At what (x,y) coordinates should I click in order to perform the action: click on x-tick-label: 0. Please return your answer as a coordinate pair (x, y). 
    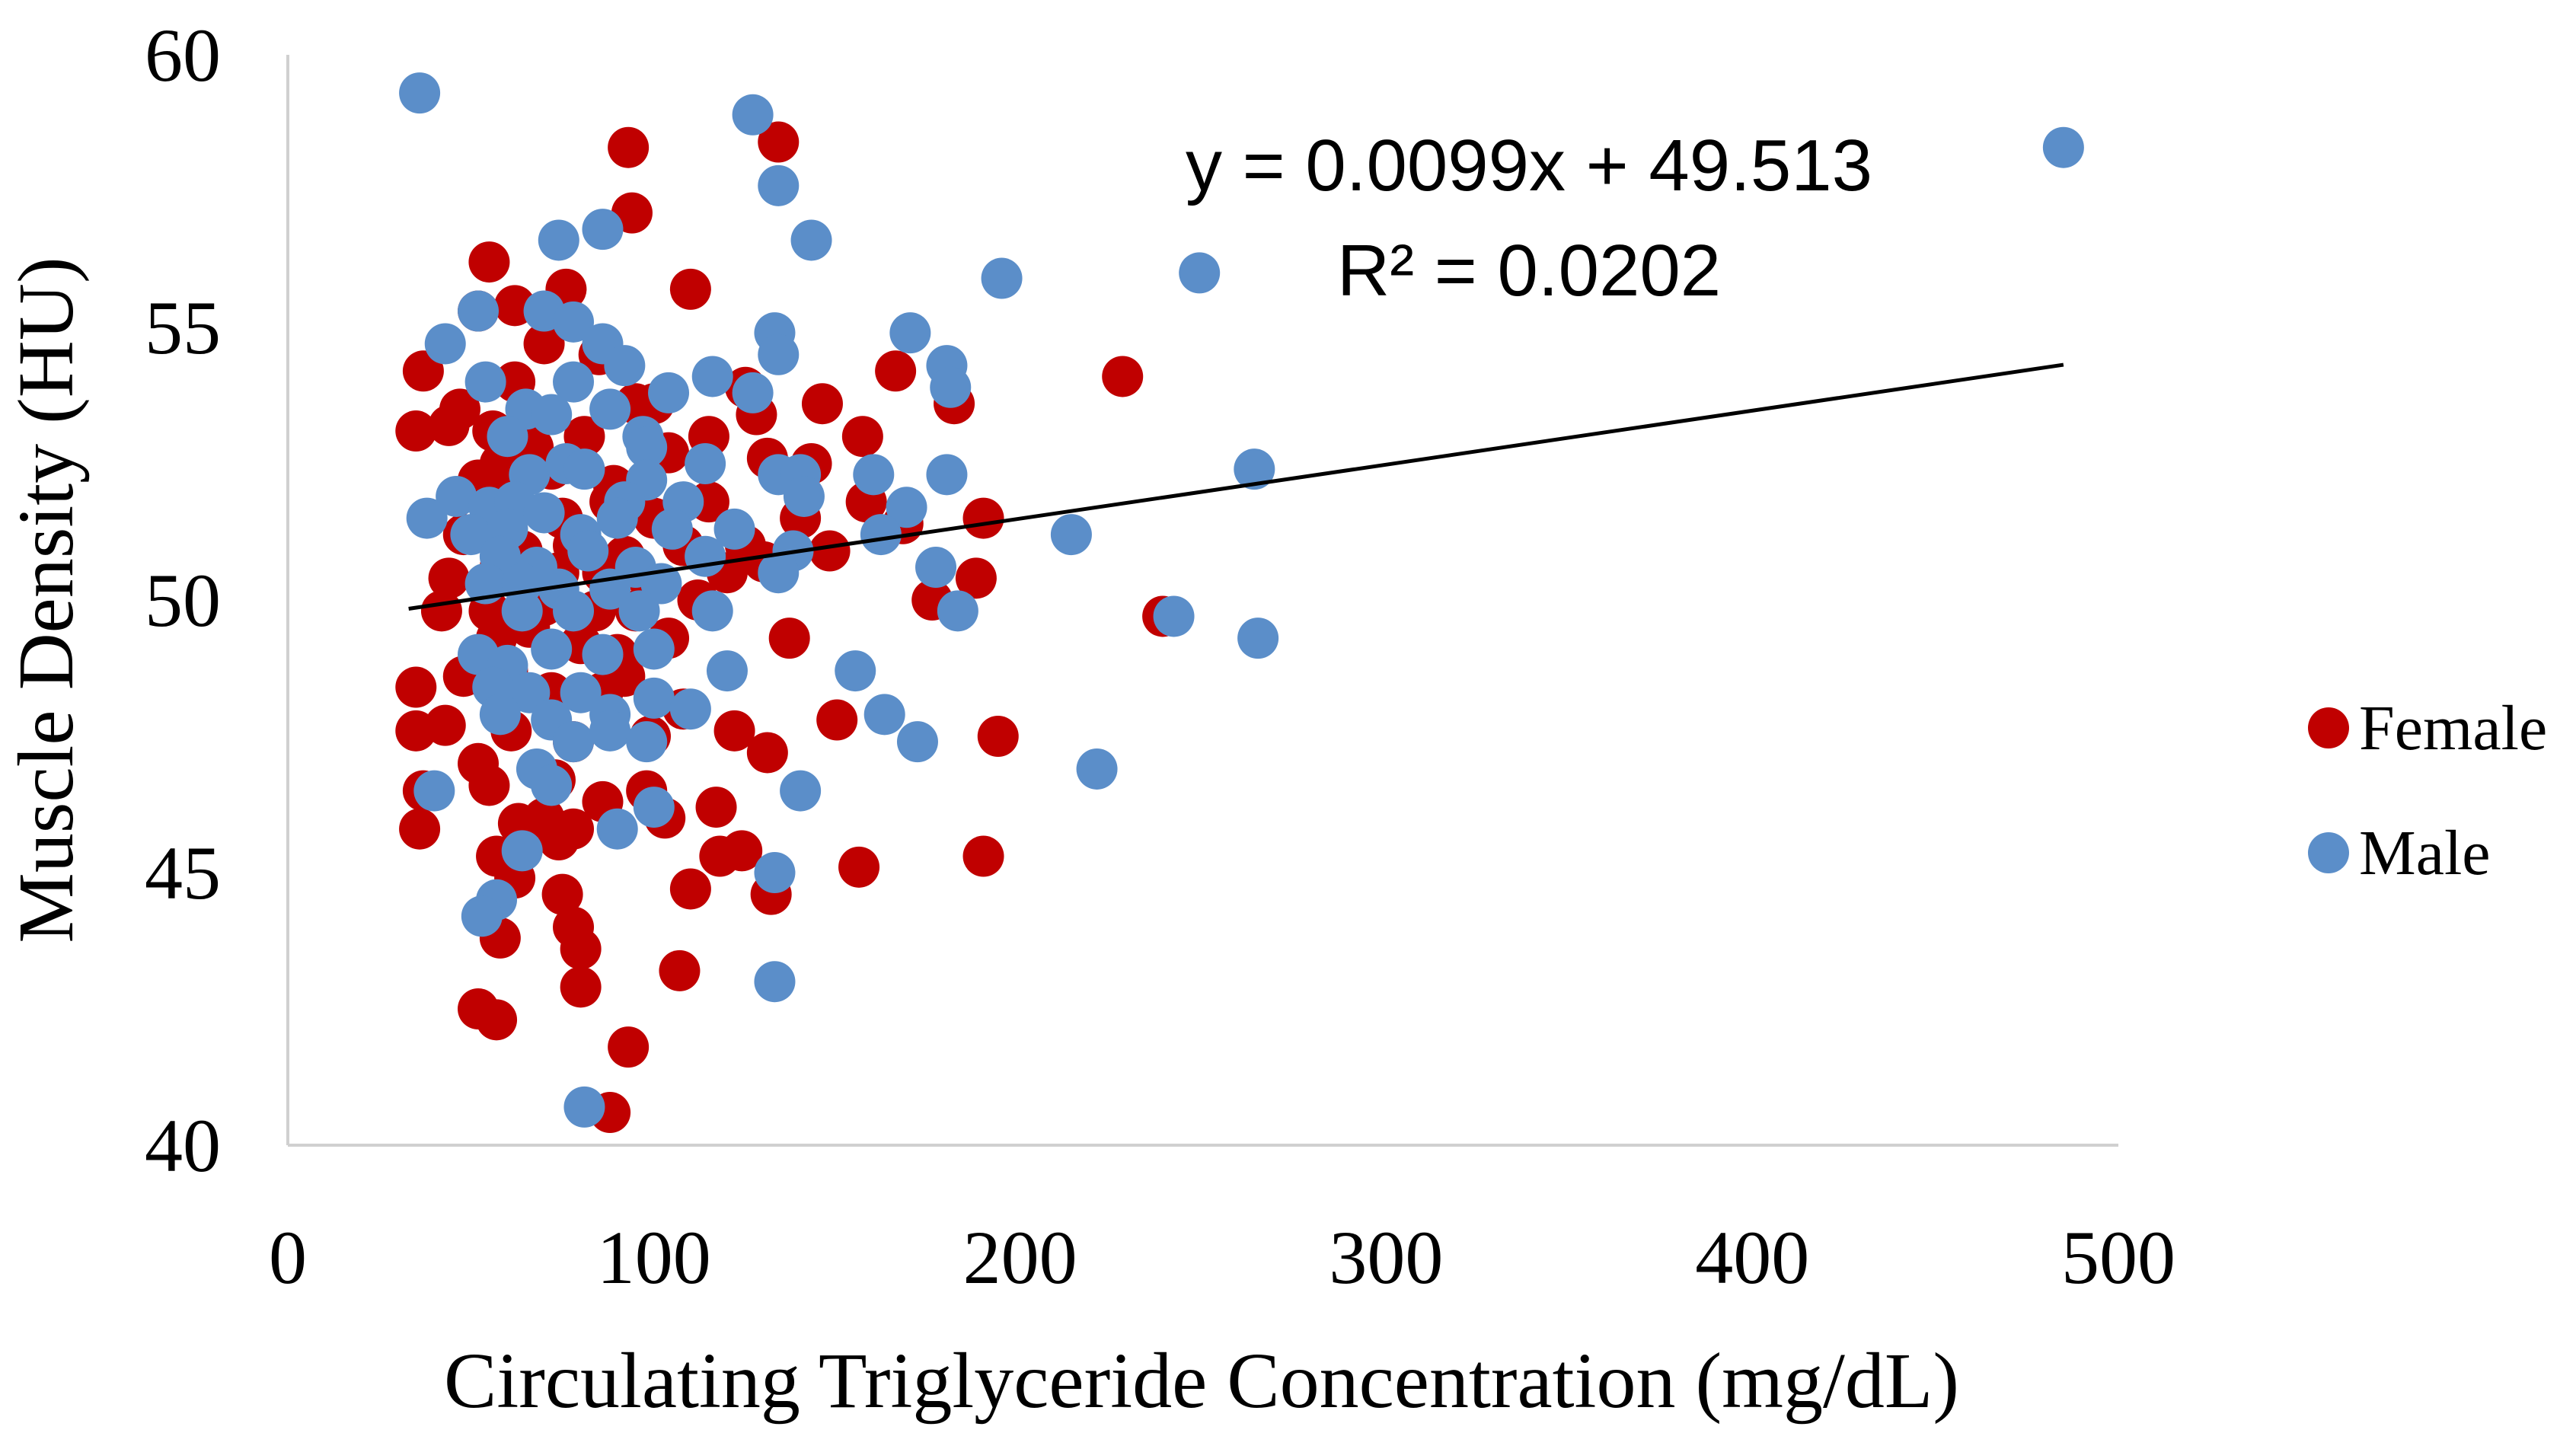
    Looking at the image, I should click on (288, 1257).